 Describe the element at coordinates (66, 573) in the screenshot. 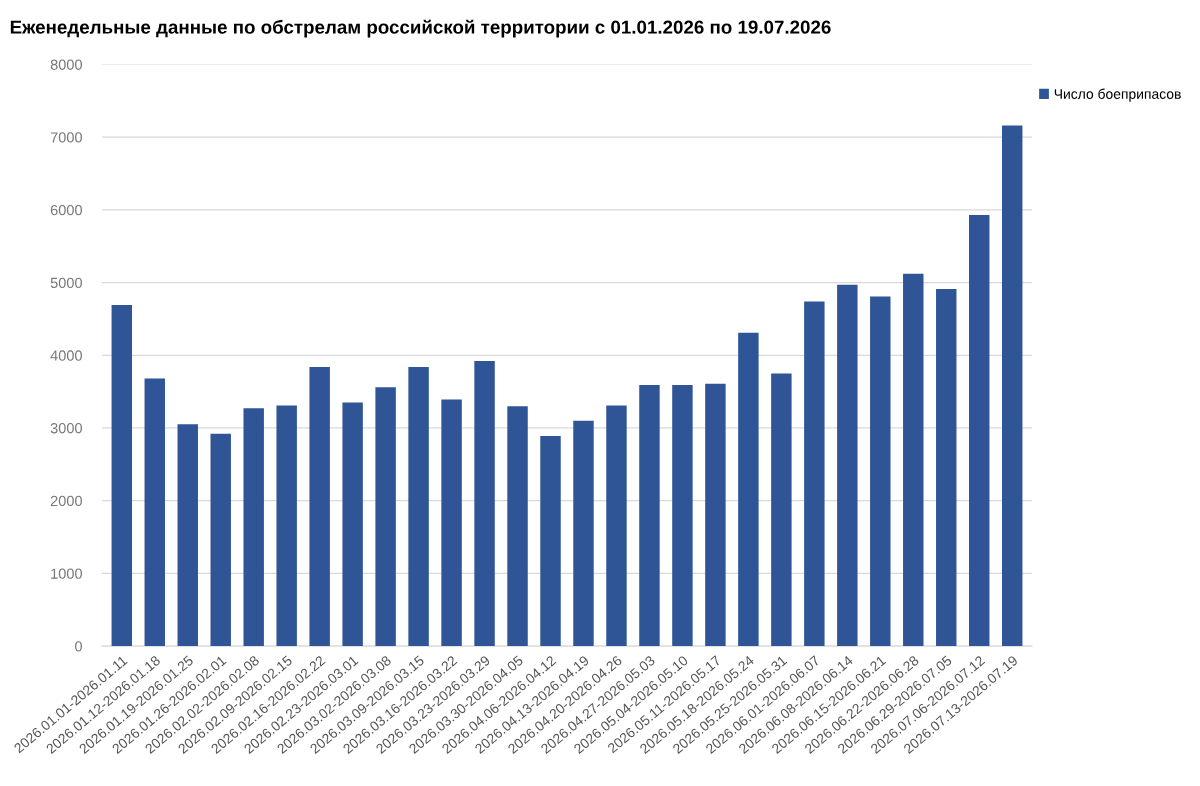

I see `y-tick-label: 1000` at that location.